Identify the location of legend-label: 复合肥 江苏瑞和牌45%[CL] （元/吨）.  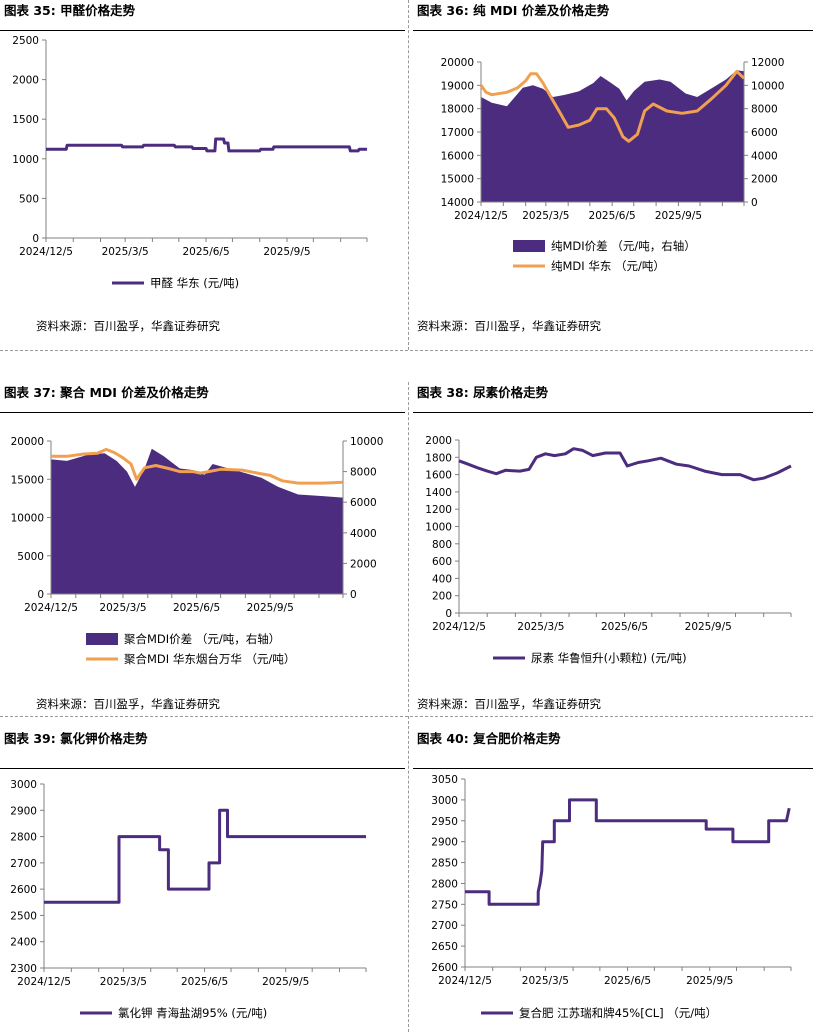
(618, 1013).